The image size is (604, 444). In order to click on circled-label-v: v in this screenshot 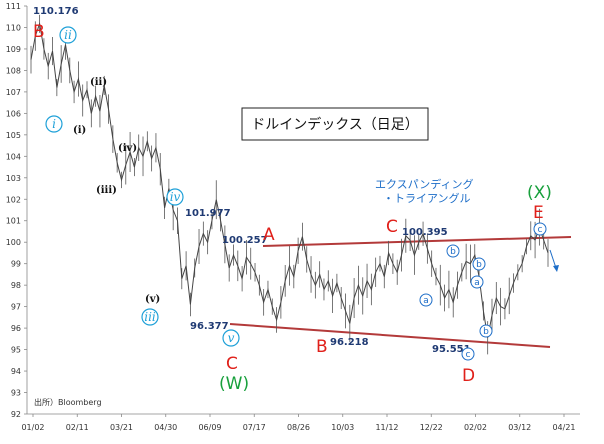, I will do `click(231, 338)`.